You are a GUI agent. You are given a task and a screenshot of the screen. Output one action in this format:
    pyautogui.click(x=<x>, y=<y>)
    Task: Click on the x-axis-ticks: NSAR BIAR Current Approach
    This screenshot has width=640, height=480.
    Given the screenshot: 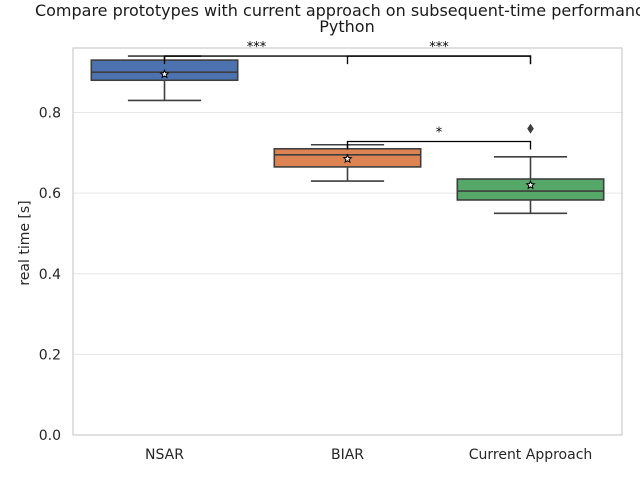 What is the action you would take?
    pyautogui.click(x=368, y=455)
    